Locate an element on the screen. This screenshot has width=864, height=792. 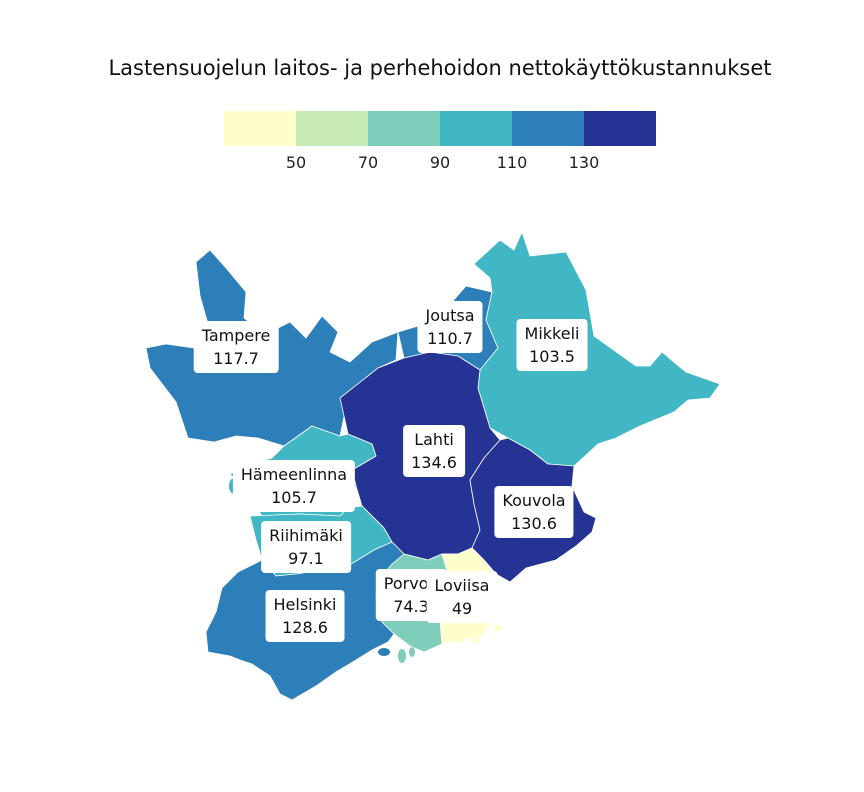
label-porvoo-name: Porvoo is located at coordinates (411, 583).